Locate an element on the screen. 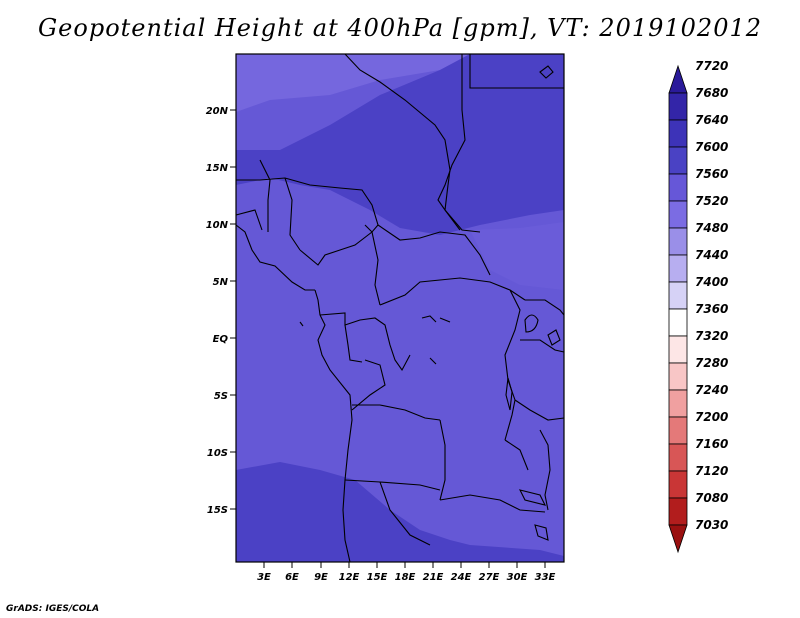 The image size is (800, 618). colorbar-label: 7400 is located at coordinates (711, 282).